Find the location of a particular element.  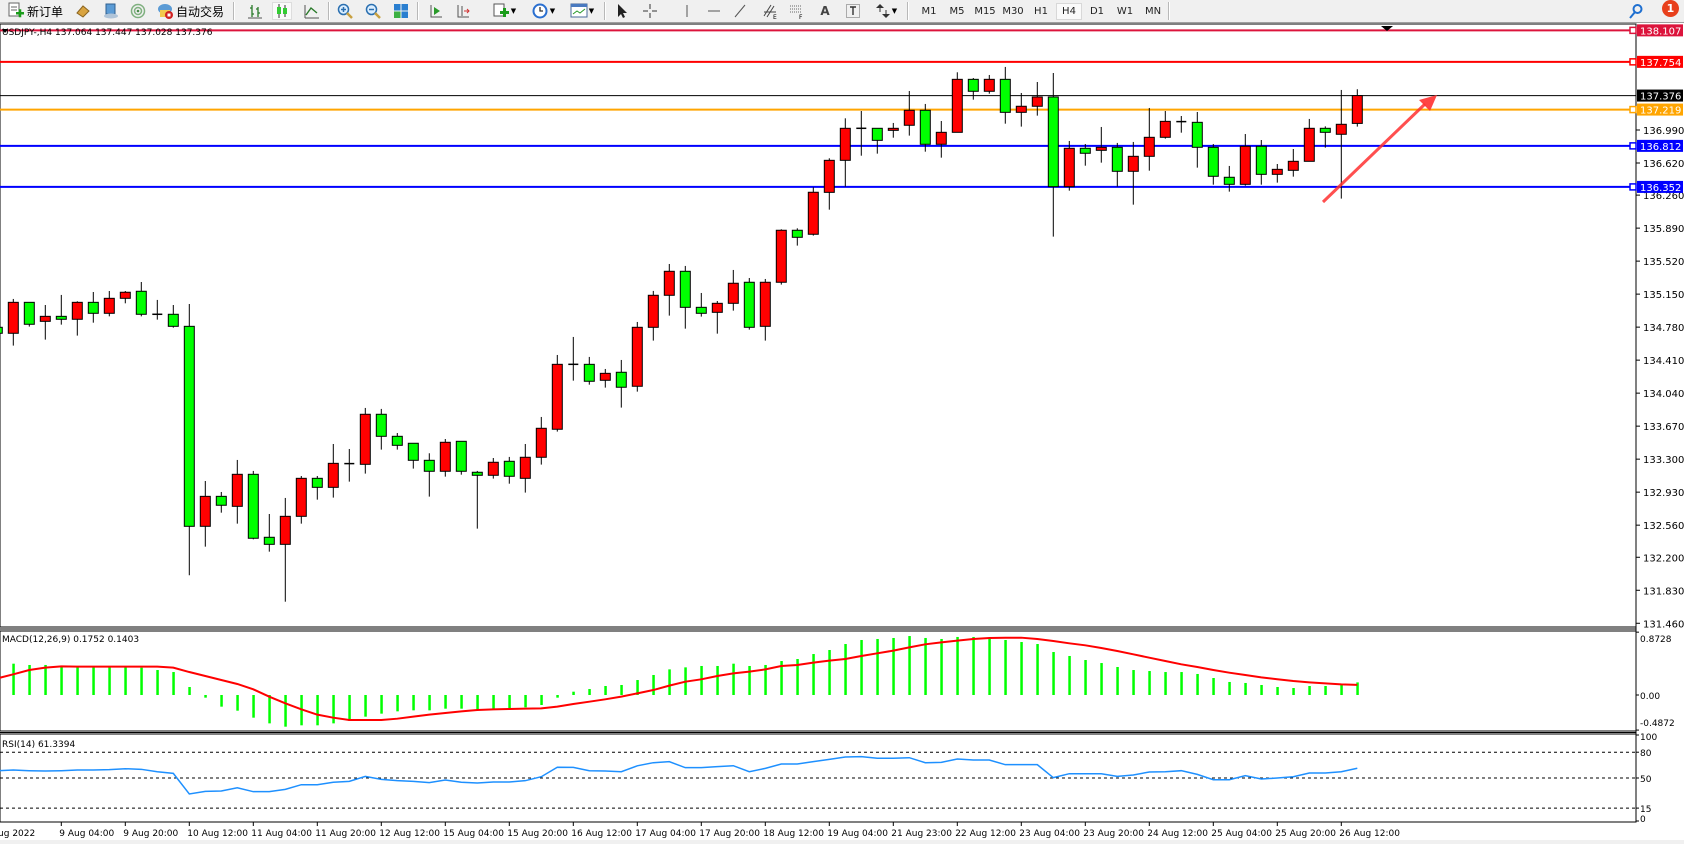

timeframe-m1: M1 is located at coordinates (929, 11).